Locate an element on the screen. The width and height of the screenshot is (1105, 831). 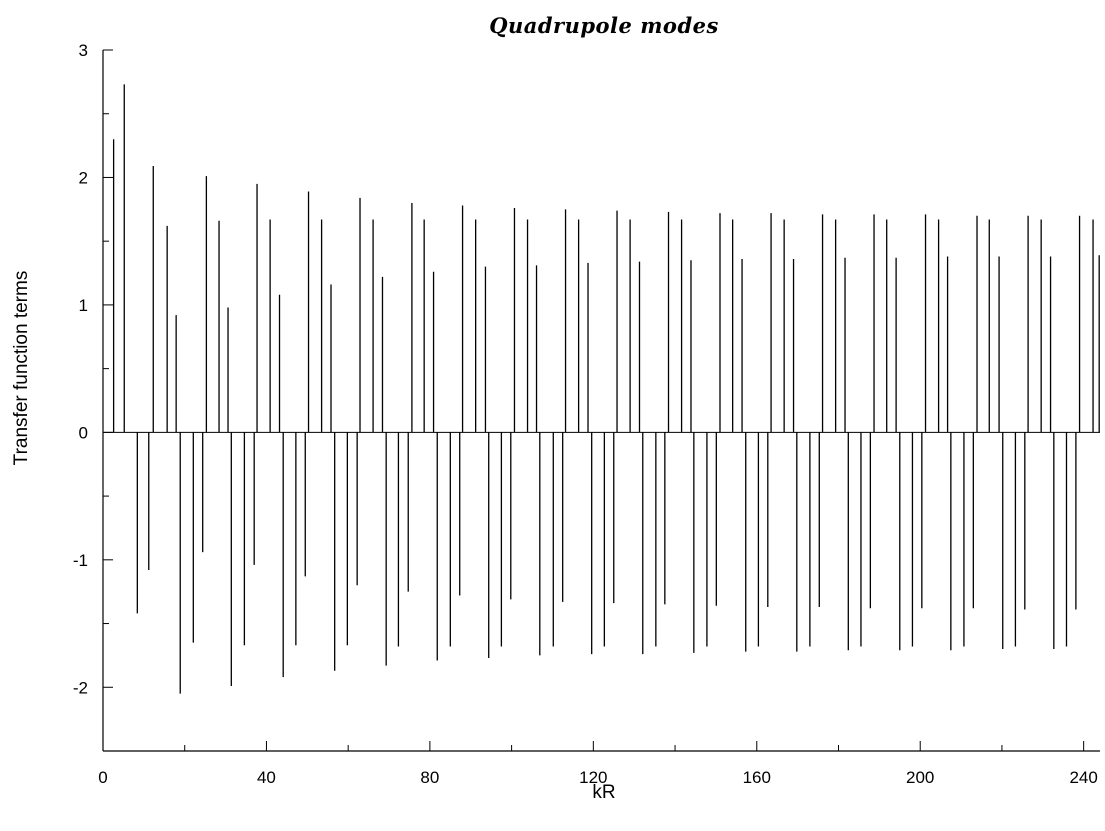
y-tick-label: 2 is located at coordinates (83, 177).